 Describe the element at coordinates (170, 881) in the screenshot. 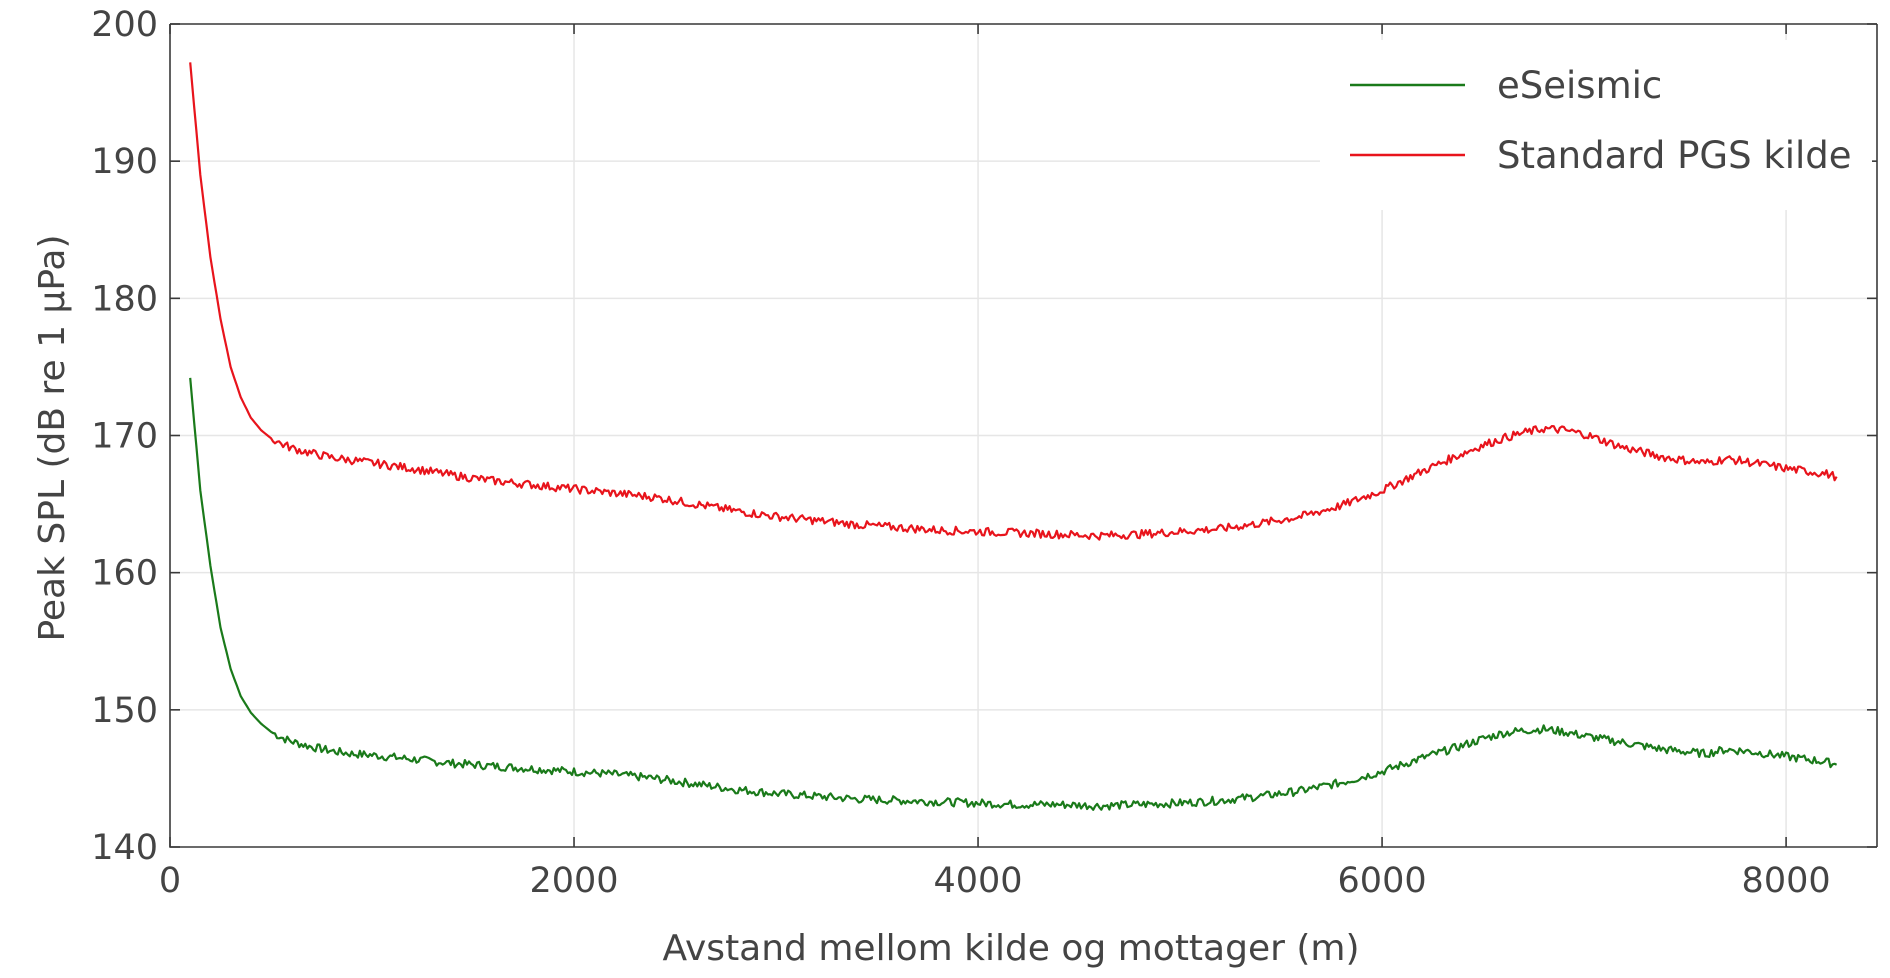

I see `x-tick-label: 0` at that location.